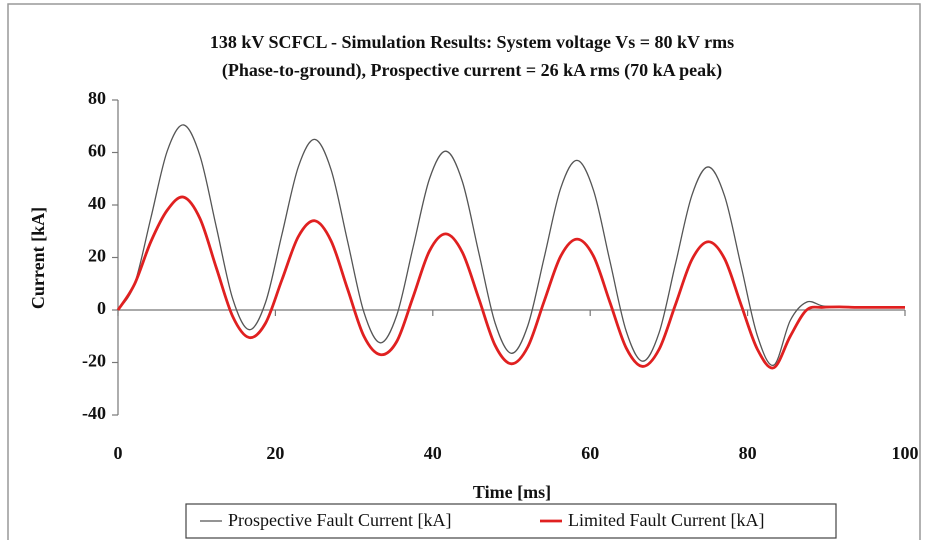 This screenshot has width=935, height=540. What do you see at coordinates (433, 453) in the screenshot?
I see `x-tick-label: 40` at bounding box center [433, 453].